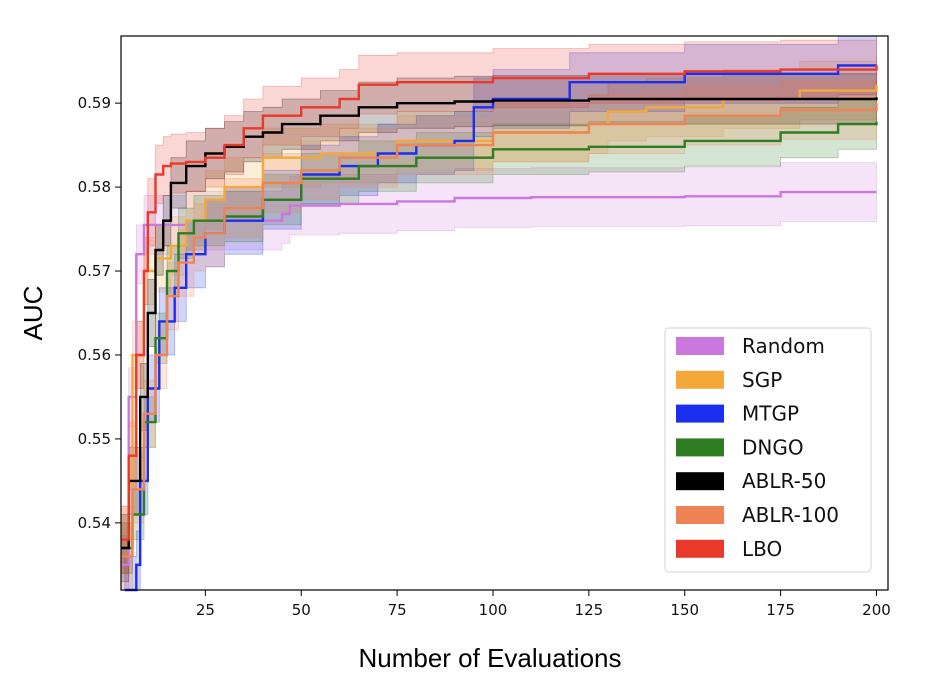 This screenshot has height=694, width=944. Describe the element at coordinates (94, 355) in the screenshot. I see `y-tick-label: 0.56` at that location.